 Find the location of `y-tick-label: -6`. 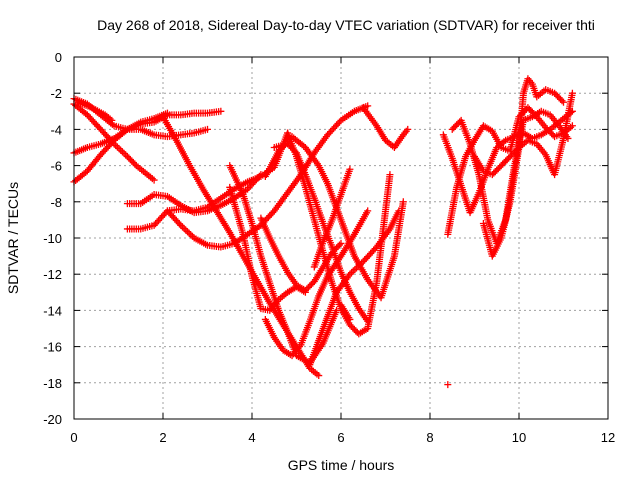

y-tick-label: -6 is located at coordinates (56, 166).